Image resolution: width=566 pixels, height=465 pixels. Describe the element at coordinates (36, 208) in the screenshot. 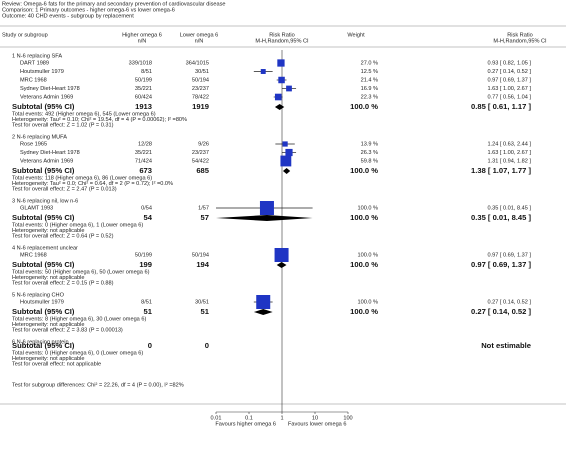

I see `study-name: GLAMT 1993` at that location.